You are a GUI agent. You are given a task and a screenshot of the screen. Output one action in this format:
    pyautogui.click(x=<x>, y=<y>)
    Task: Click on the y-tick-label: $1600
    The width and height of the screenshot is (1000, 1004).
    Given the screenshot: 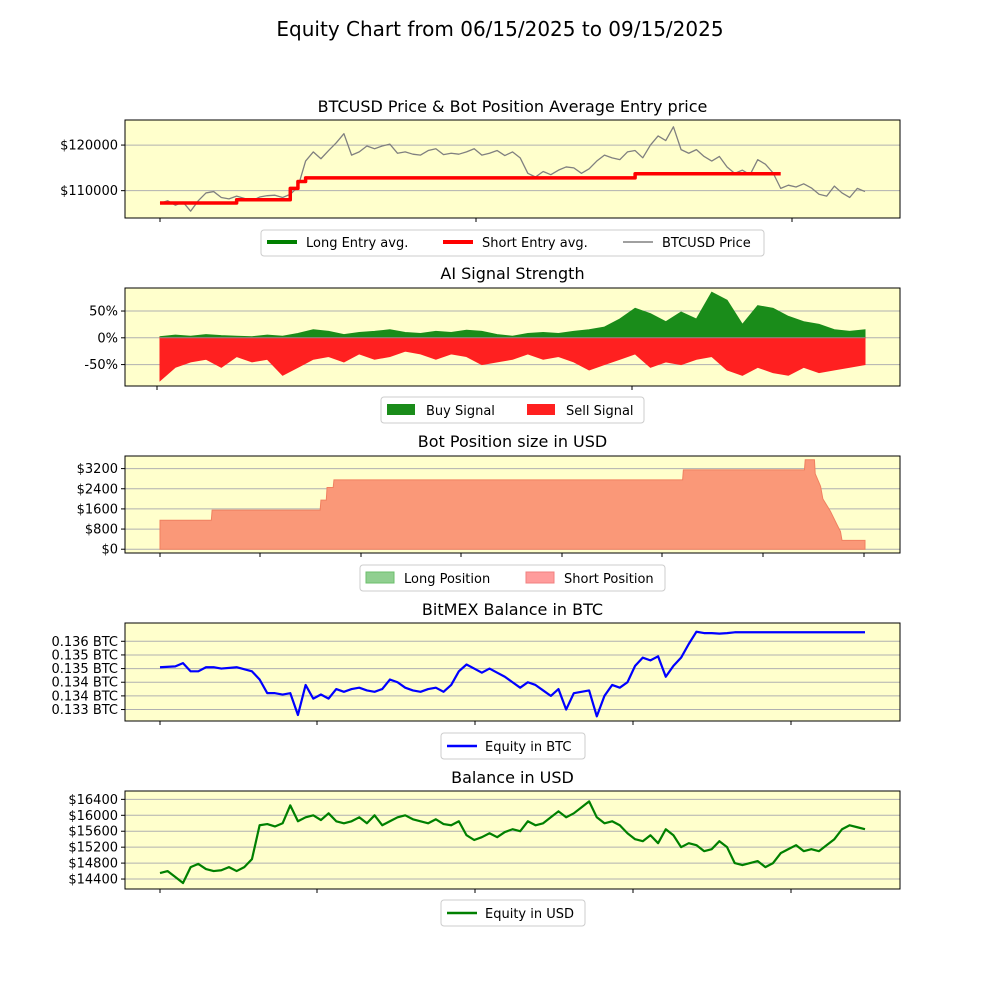 What is the action you would take?
    pyautogui.click(x=97, y=509)
    